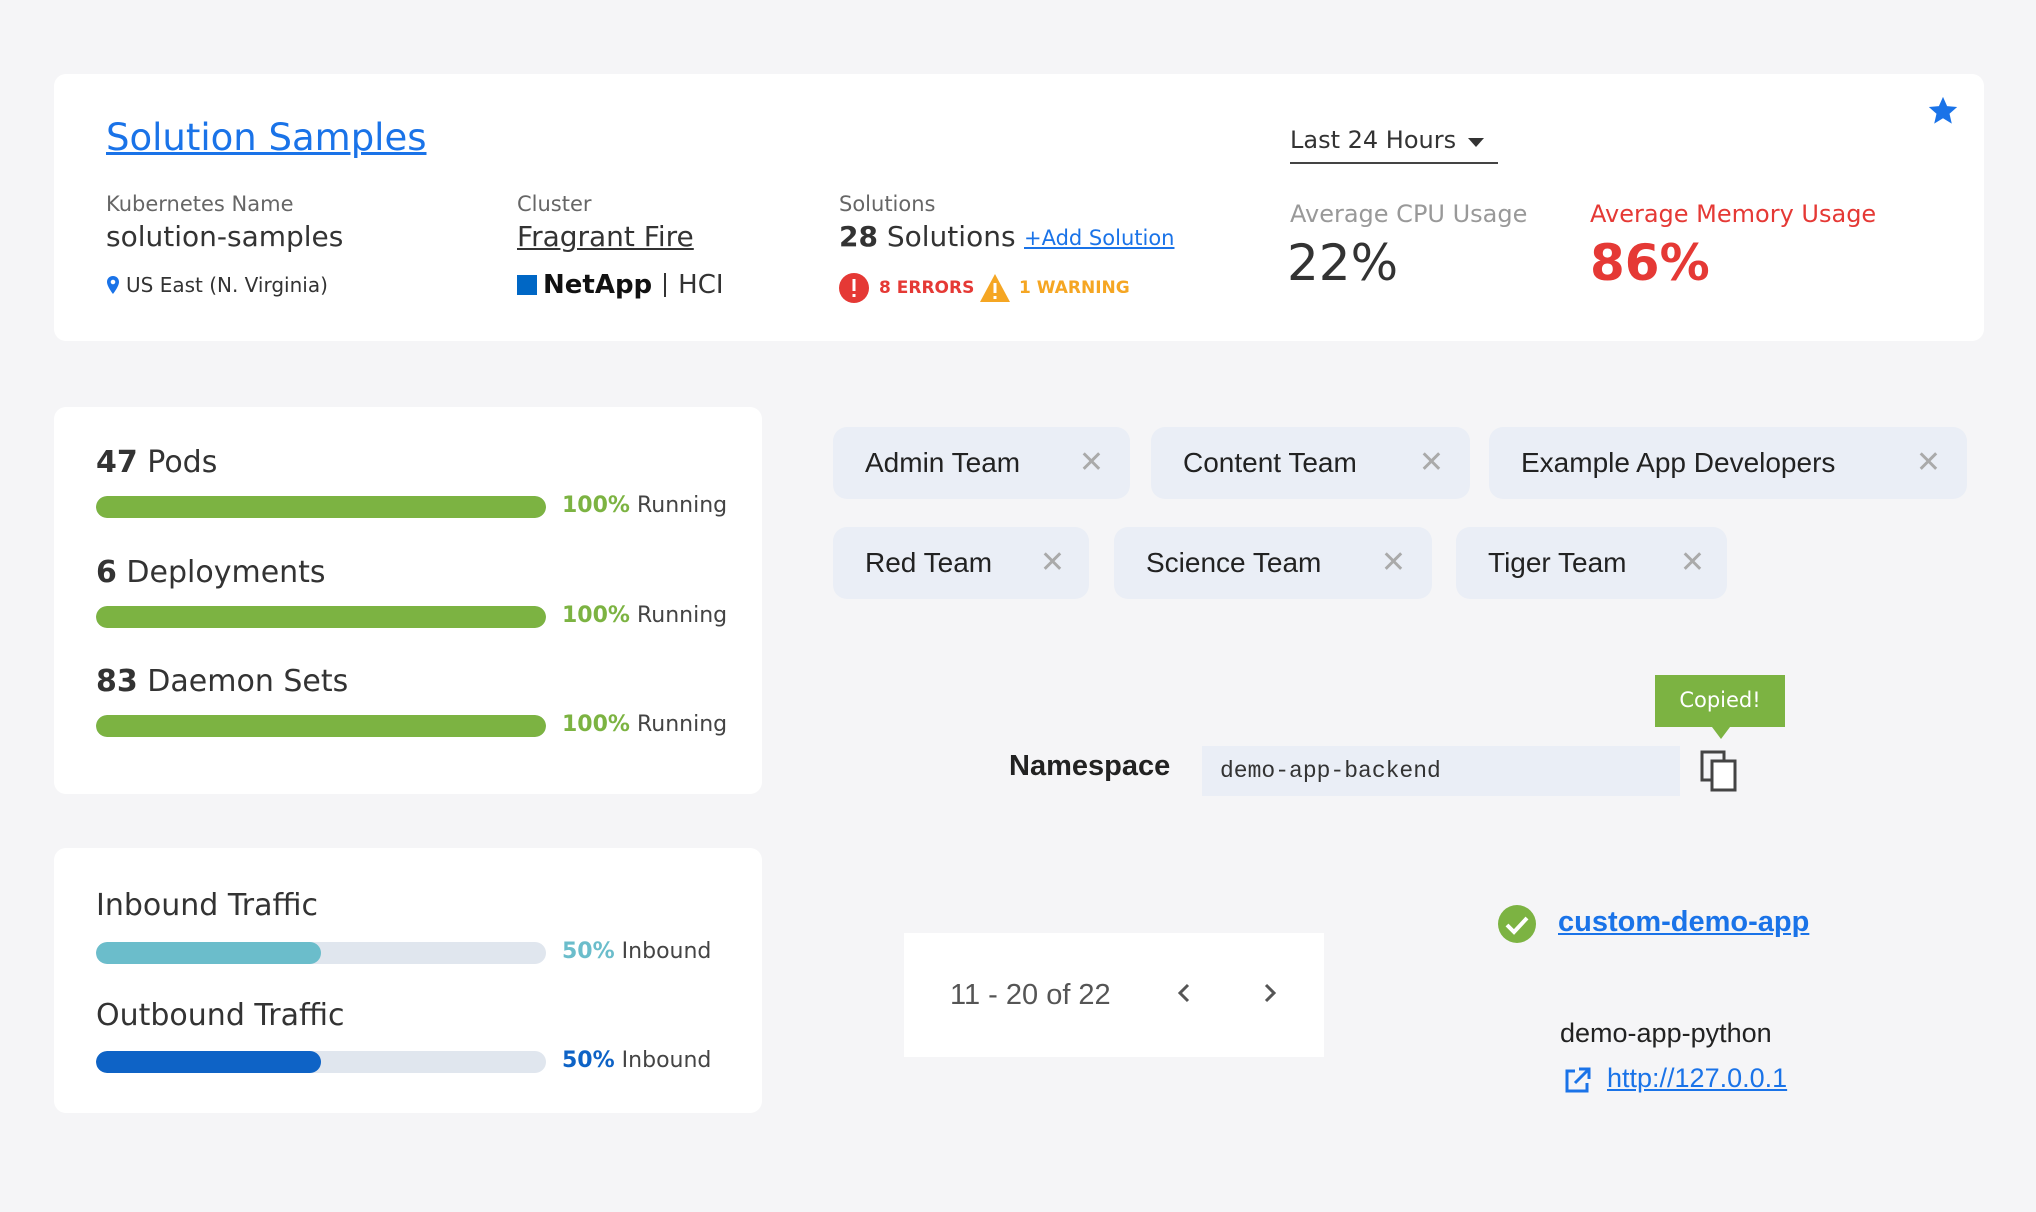 The image size is (2036, 1212). I want to click on cpu-label: Average CPU Usage, so click(1409, 214).